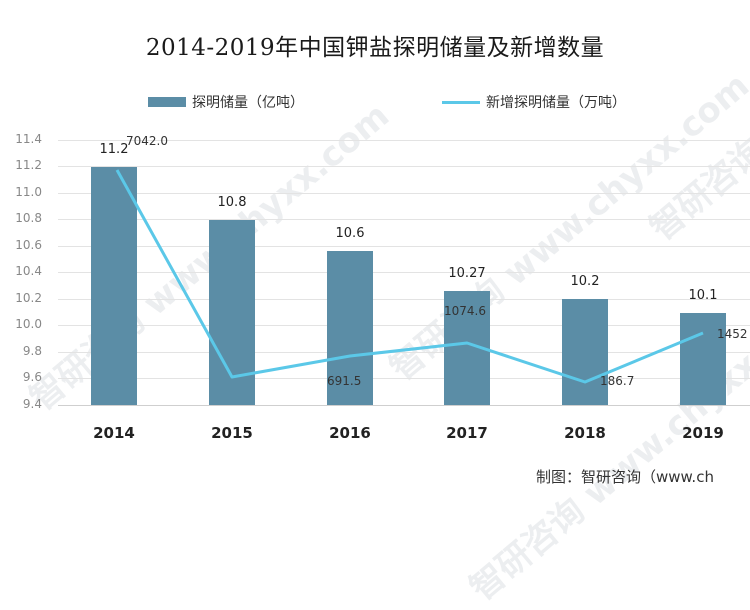 Image resolution: width=750 pixels, height=610 pixels. What do you see at coordinates (344, 381) in the screenshot?
I see `line-label-2016: 691.5` at bounding box center [344, 381].